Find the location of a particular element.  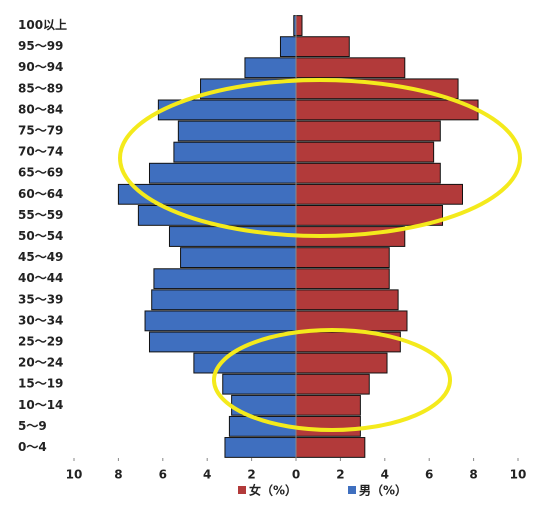

legend-label: 女（%） is located at coordinates (273, 490).